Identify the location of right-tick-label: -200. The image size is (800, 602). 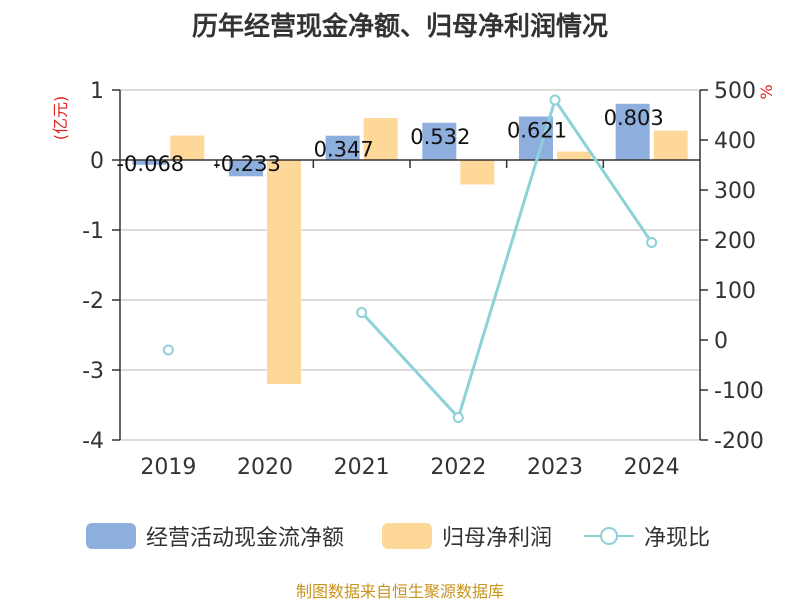
(739, 441).